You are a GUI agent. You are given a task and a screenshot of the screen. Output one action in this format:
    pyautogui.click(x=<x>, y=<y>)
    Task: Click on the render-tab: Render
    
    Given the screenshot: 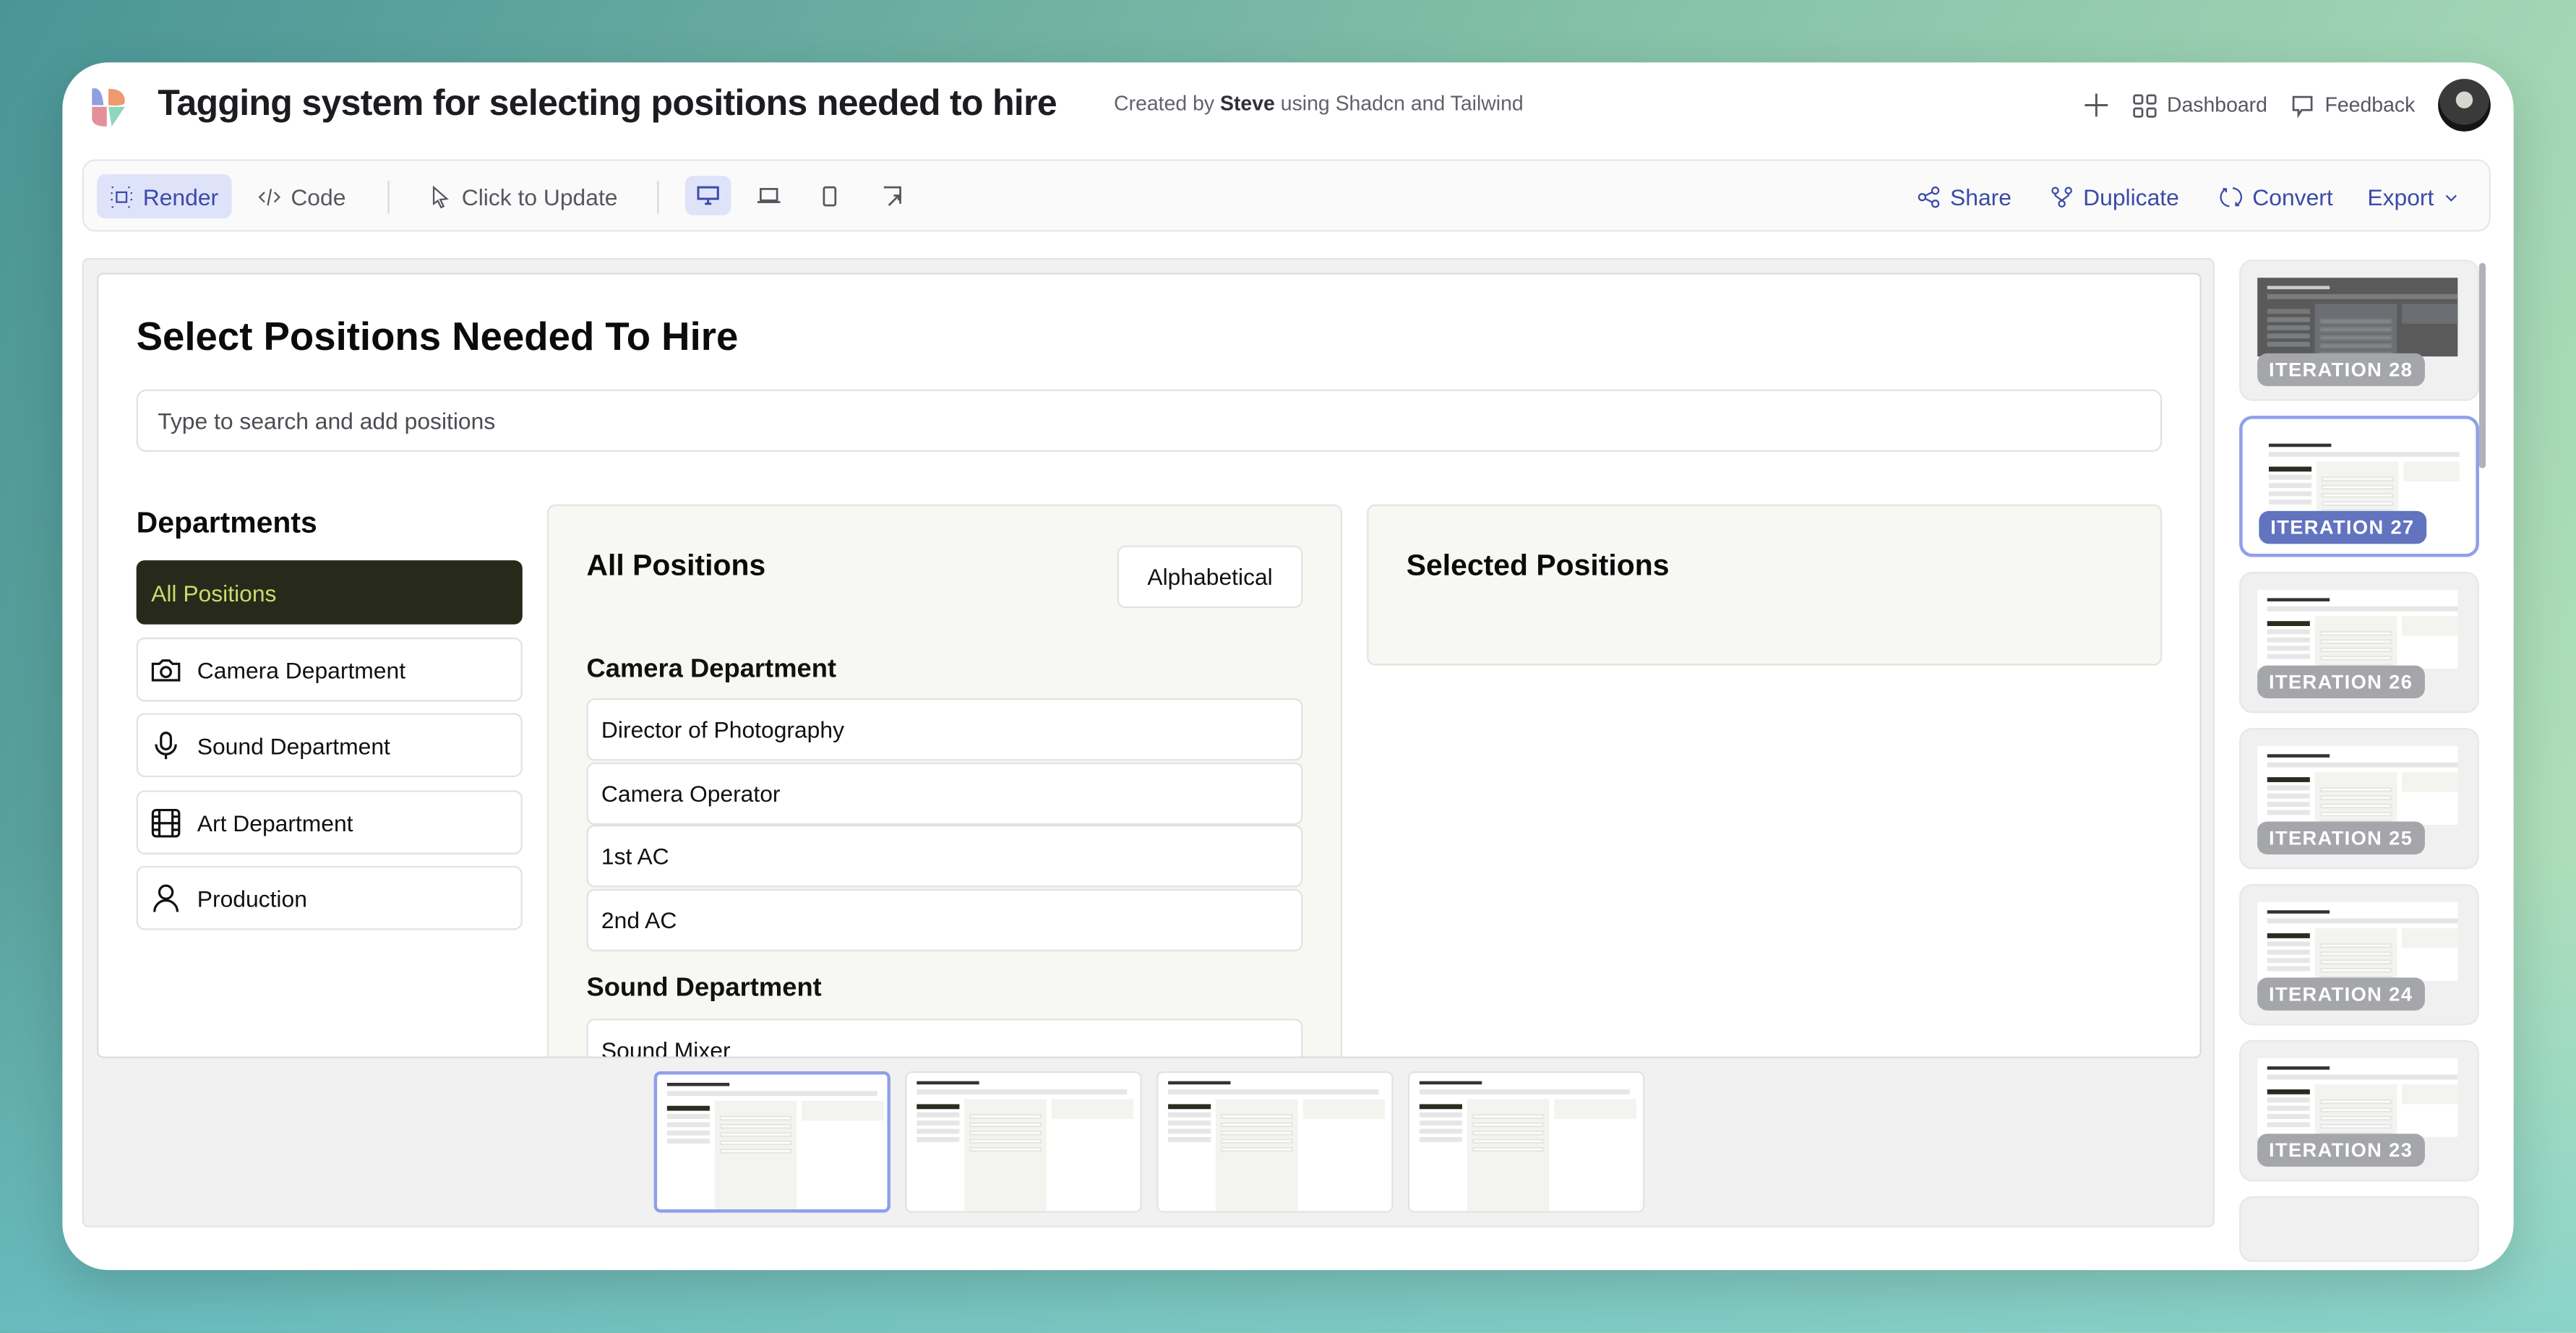 What is the action you would take?
    pyautogui.click(x=165, y=196)
    